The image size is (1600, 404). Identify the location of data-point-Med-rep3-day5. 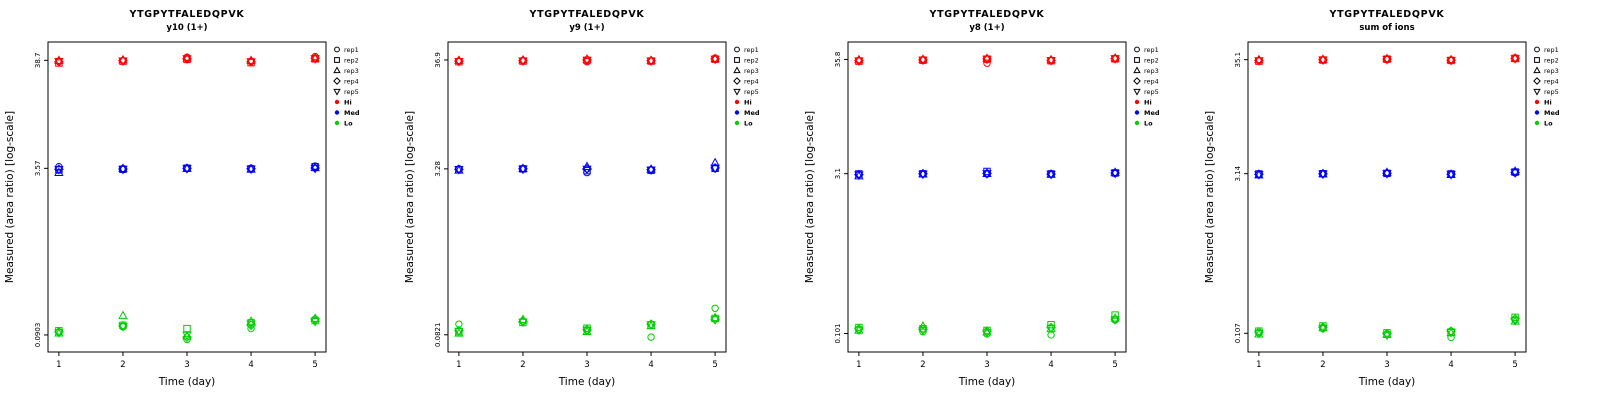
(1115, 171).